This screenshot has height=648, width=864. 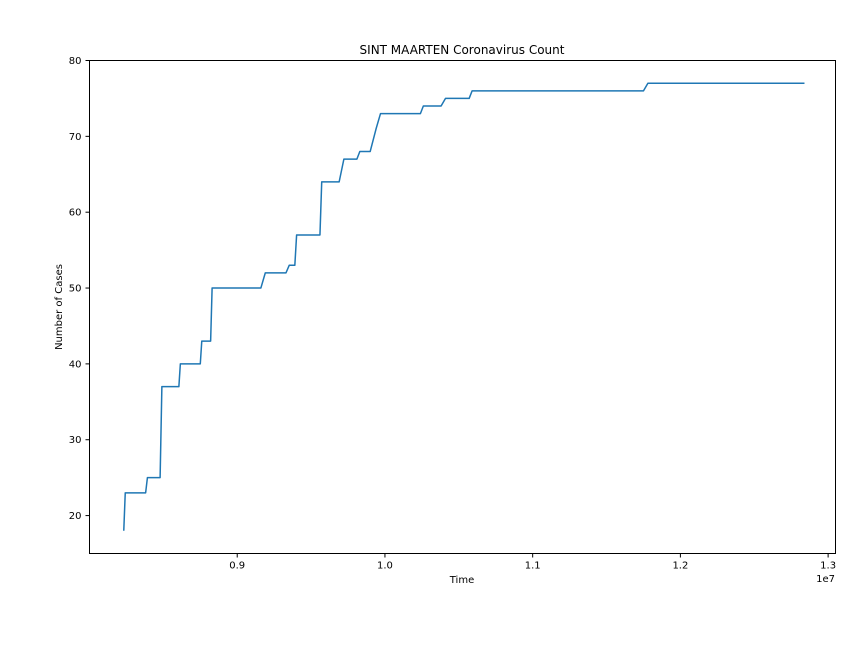 I want to click on y-axis: 20 30 40 50 60 70 80, so click(x=79, y=289).